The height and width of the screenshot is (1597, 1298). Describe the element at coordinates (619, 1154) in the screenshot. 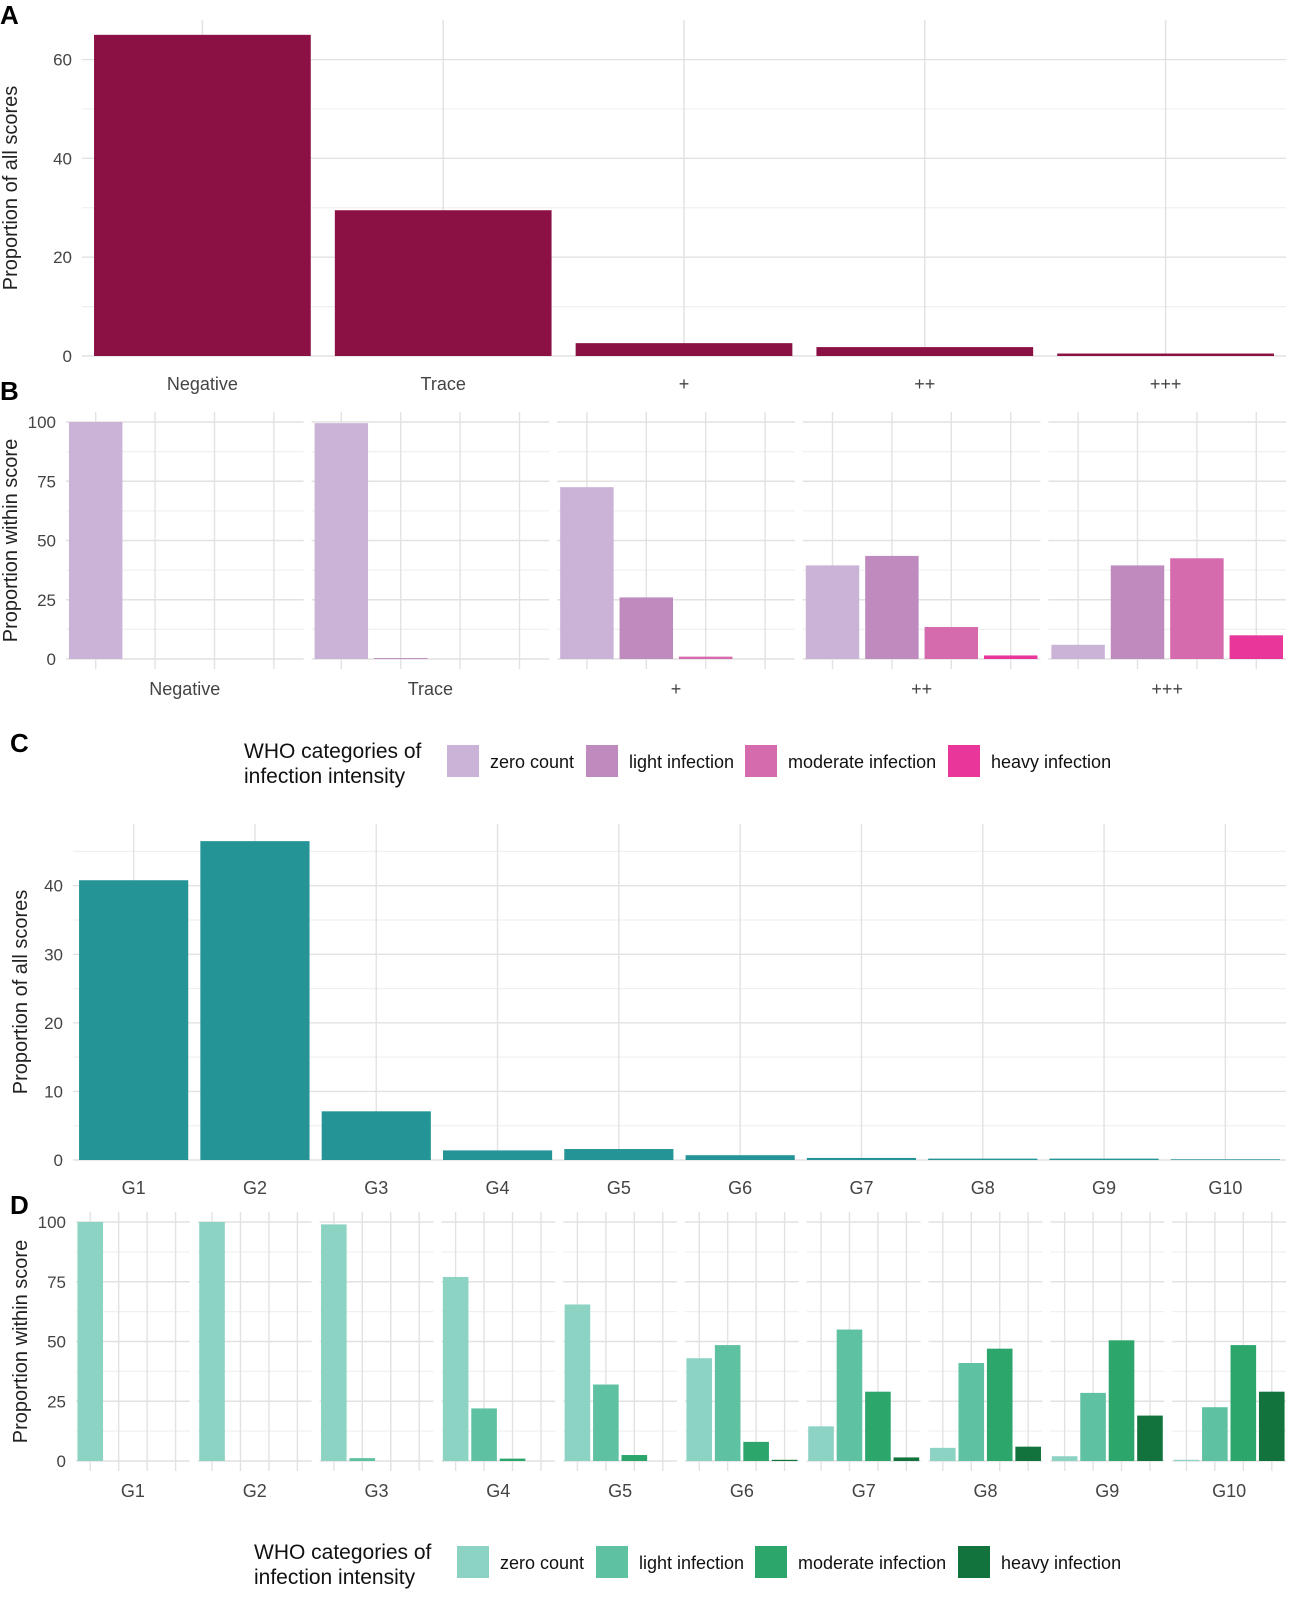

I see `bar-g5` at that location.